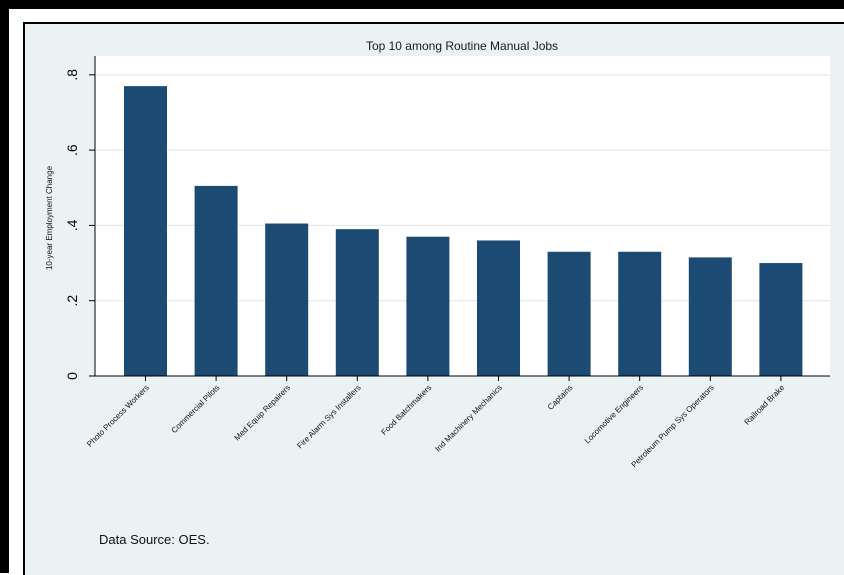 The height and width of the screenshot is (575, 844). Describe the element at coordinates (328, 416) in the screenshot. I see `x-tick-label: Fire Alarm Sys Installers` at that location.